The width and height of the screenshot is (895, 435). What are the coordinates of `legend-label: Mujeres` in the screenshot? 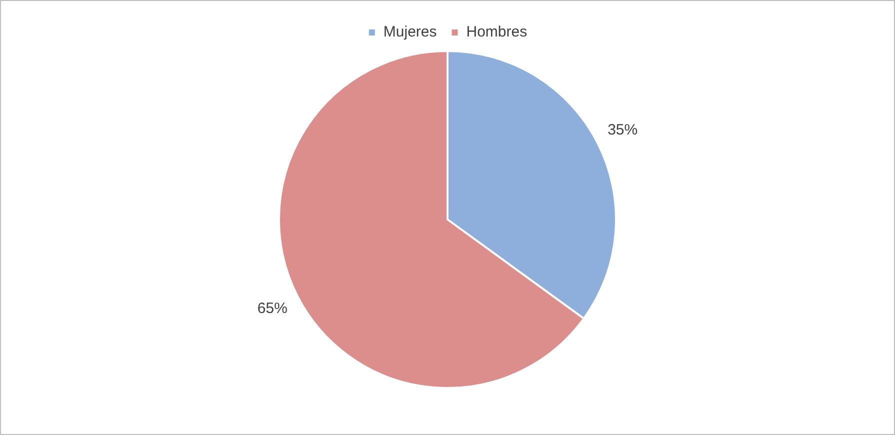 It's located at (410, 32).